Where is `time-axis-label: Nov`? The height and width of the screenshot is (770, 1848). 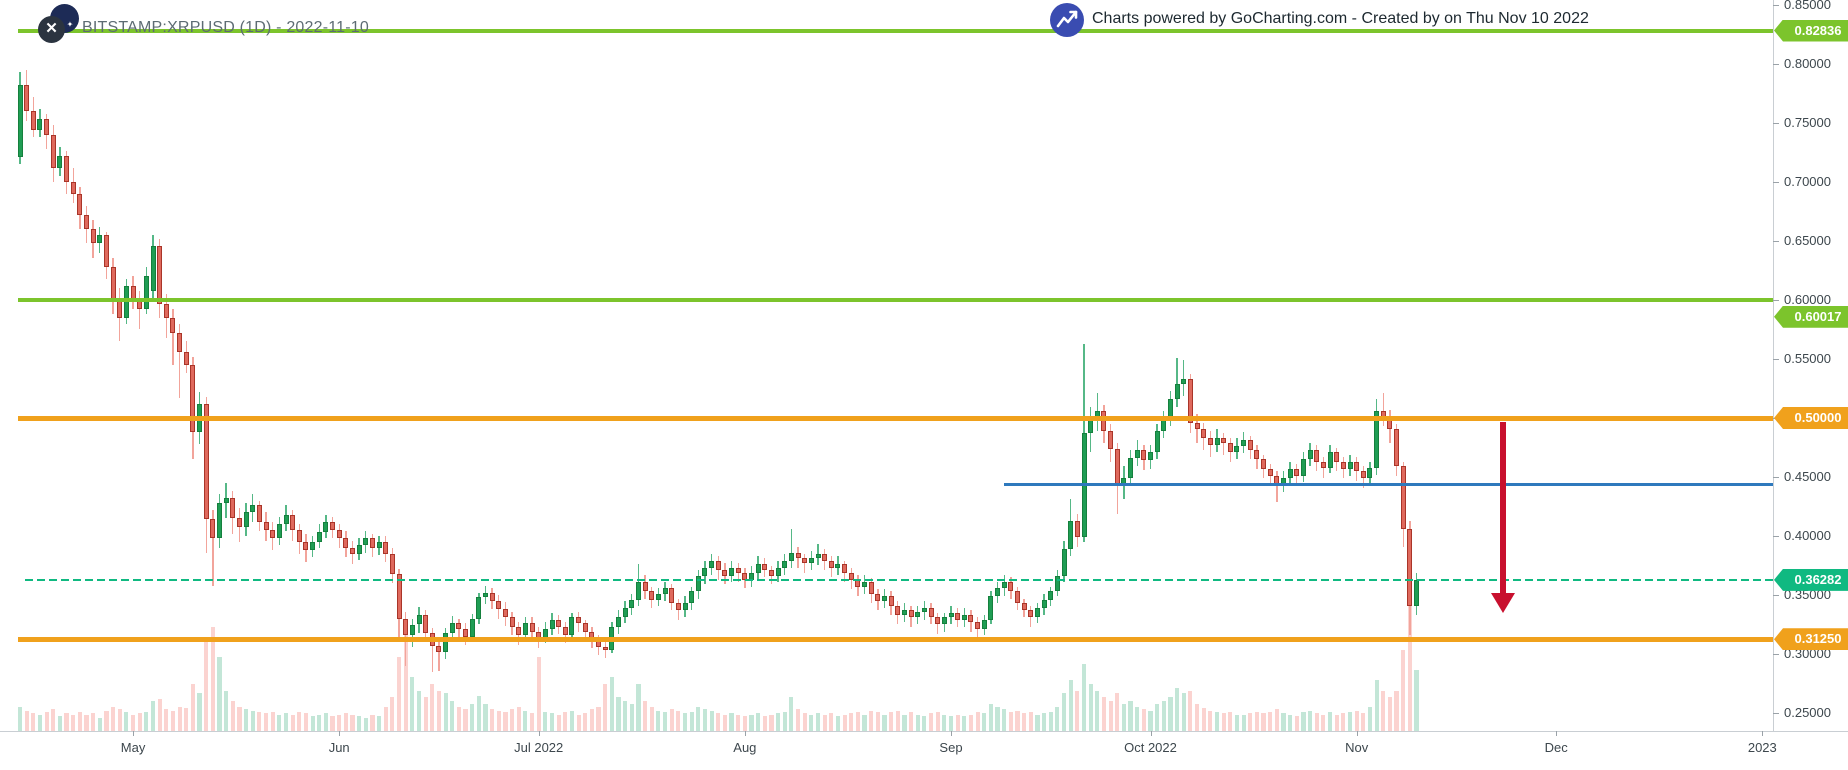 time-axis-label: Nov is located at coordinates (1357, 747).